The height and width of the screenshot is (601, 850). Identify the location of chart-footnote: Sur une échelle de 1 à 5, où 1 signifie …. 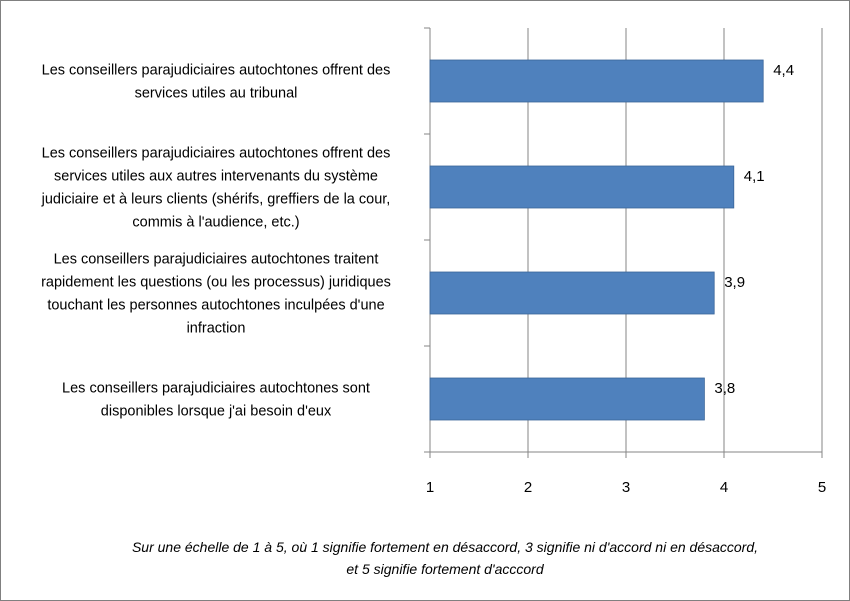
(445, 558).